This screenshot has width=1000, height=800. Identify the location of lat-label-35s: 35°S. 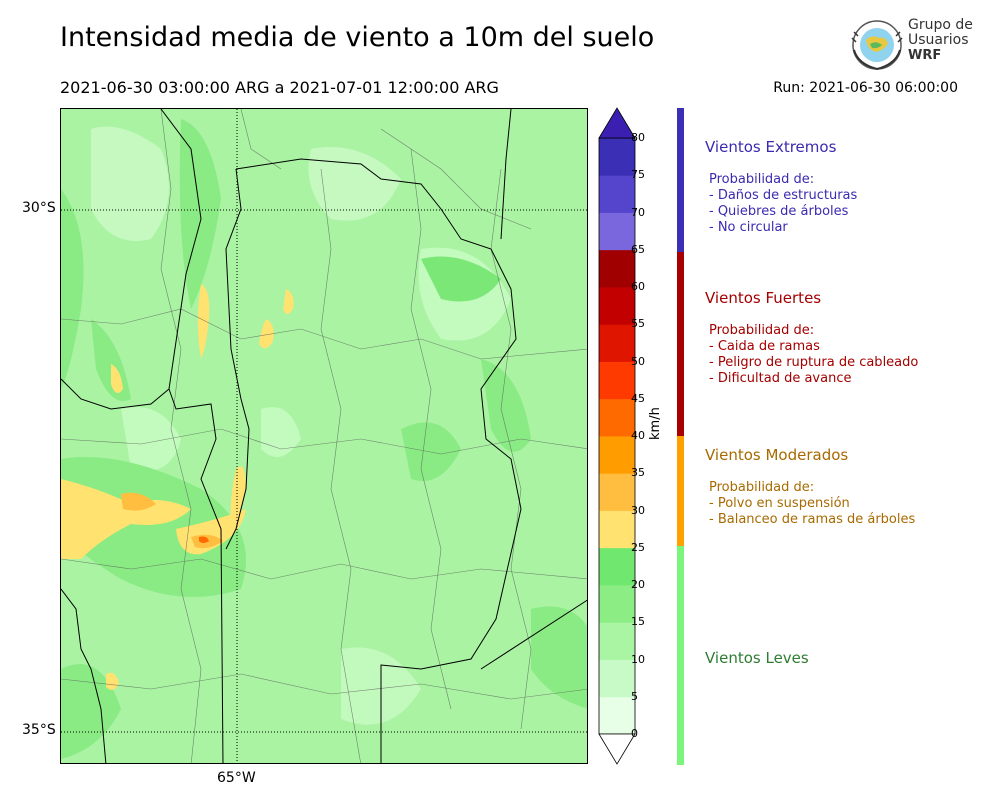
(39, 730).